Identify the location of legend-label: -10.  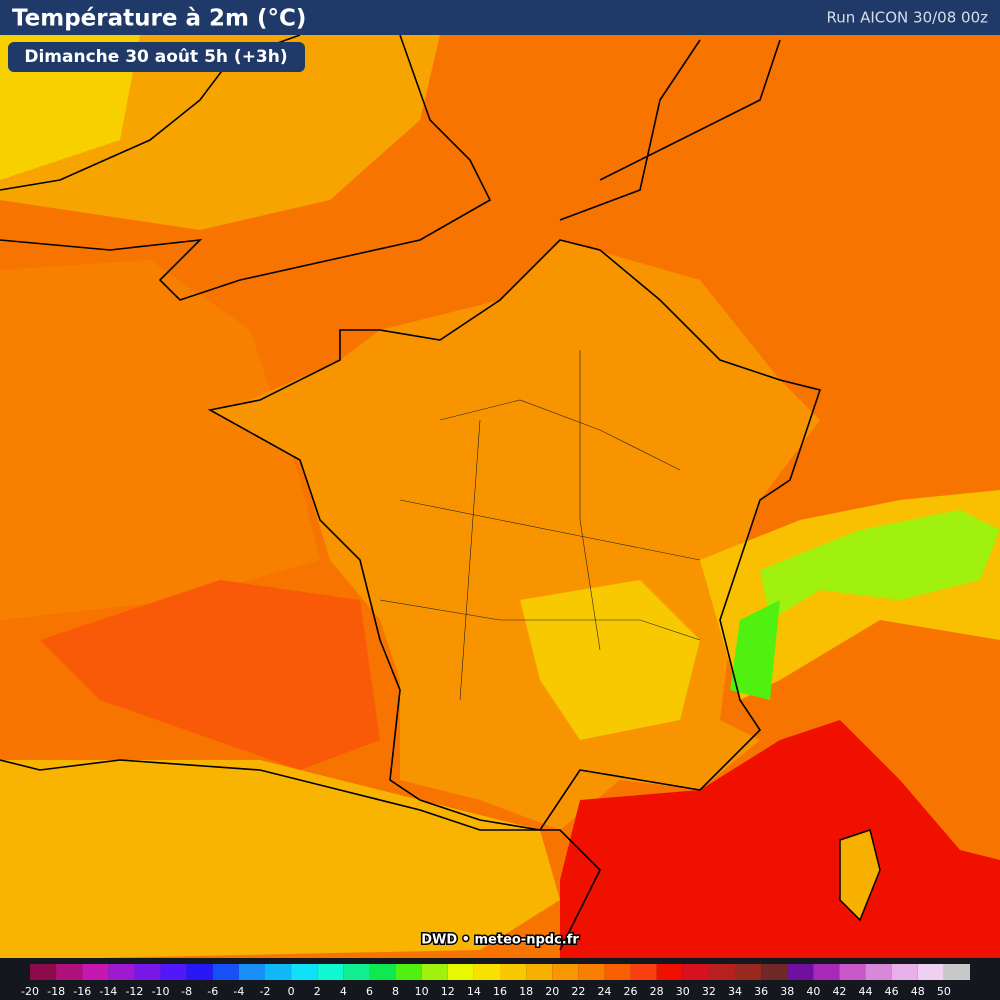
(161, 991).